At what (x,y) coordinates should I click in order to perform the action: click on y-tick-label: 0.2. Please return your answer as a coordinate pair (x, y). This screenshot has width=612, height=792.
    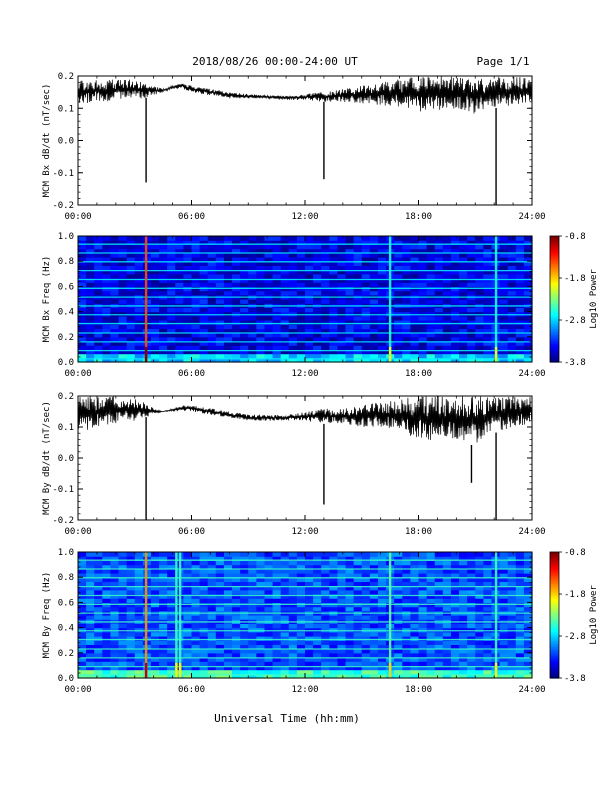
    Looking at the image, I should click on (66, 338).